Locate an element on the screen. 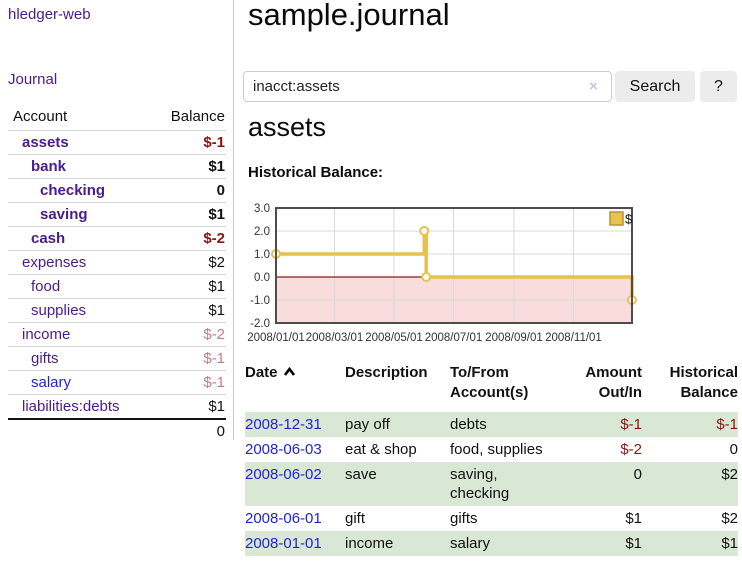 Image resolution: width=742 pixels, height=582 pixels. transaction-balance: 0 is located at coordinates (733, 449).